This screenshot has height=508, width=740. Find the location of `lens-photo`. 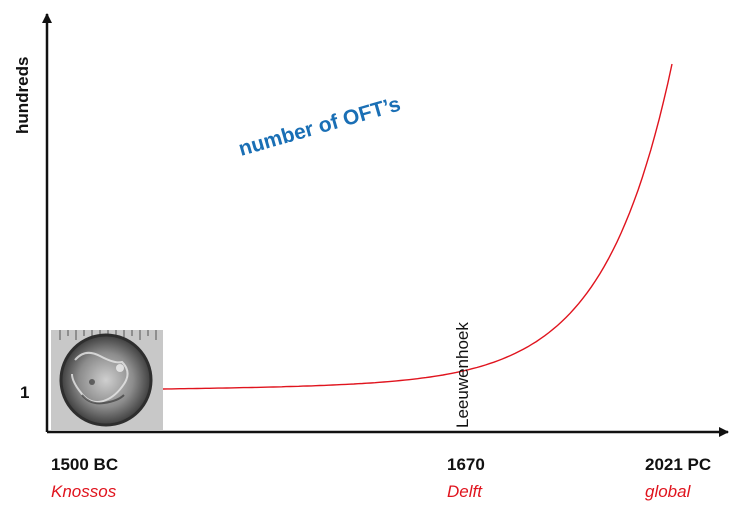

lens-photo is located at coordinates (107, 380).